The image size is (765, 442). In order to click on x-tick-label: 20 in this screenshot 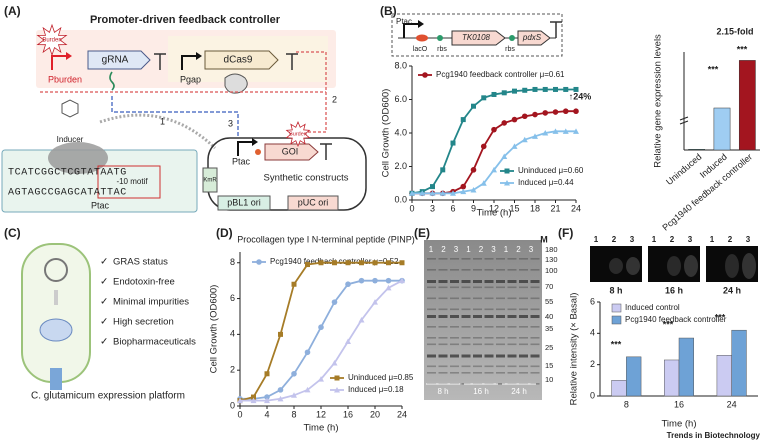, I will do `click(375, 414)`.